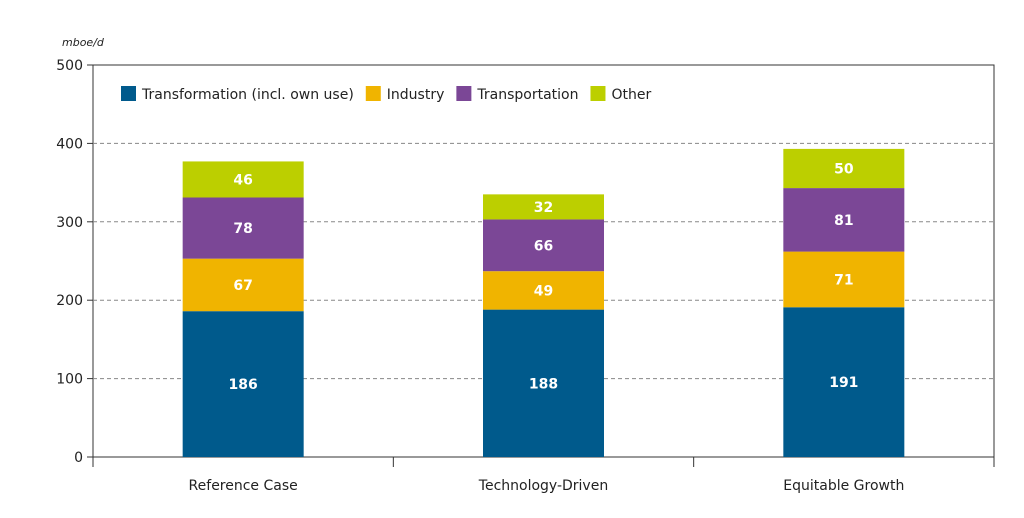 This screenshot has height=518, width=1024. I want to click on bar-stack: 186 67 78 46, so click(243, 309).